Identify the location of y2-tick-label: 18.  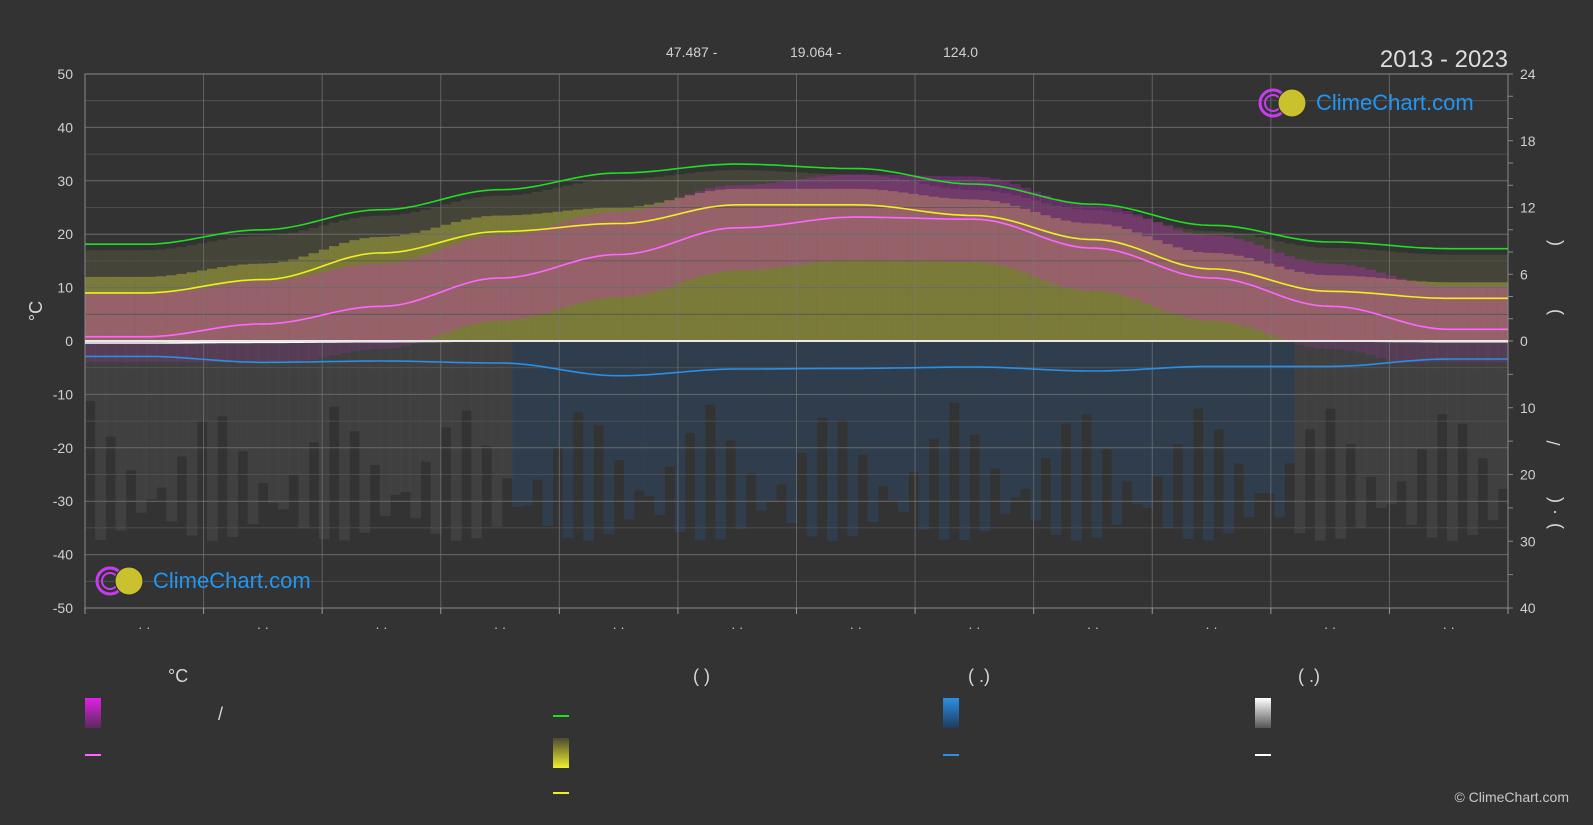
(1528, 141).